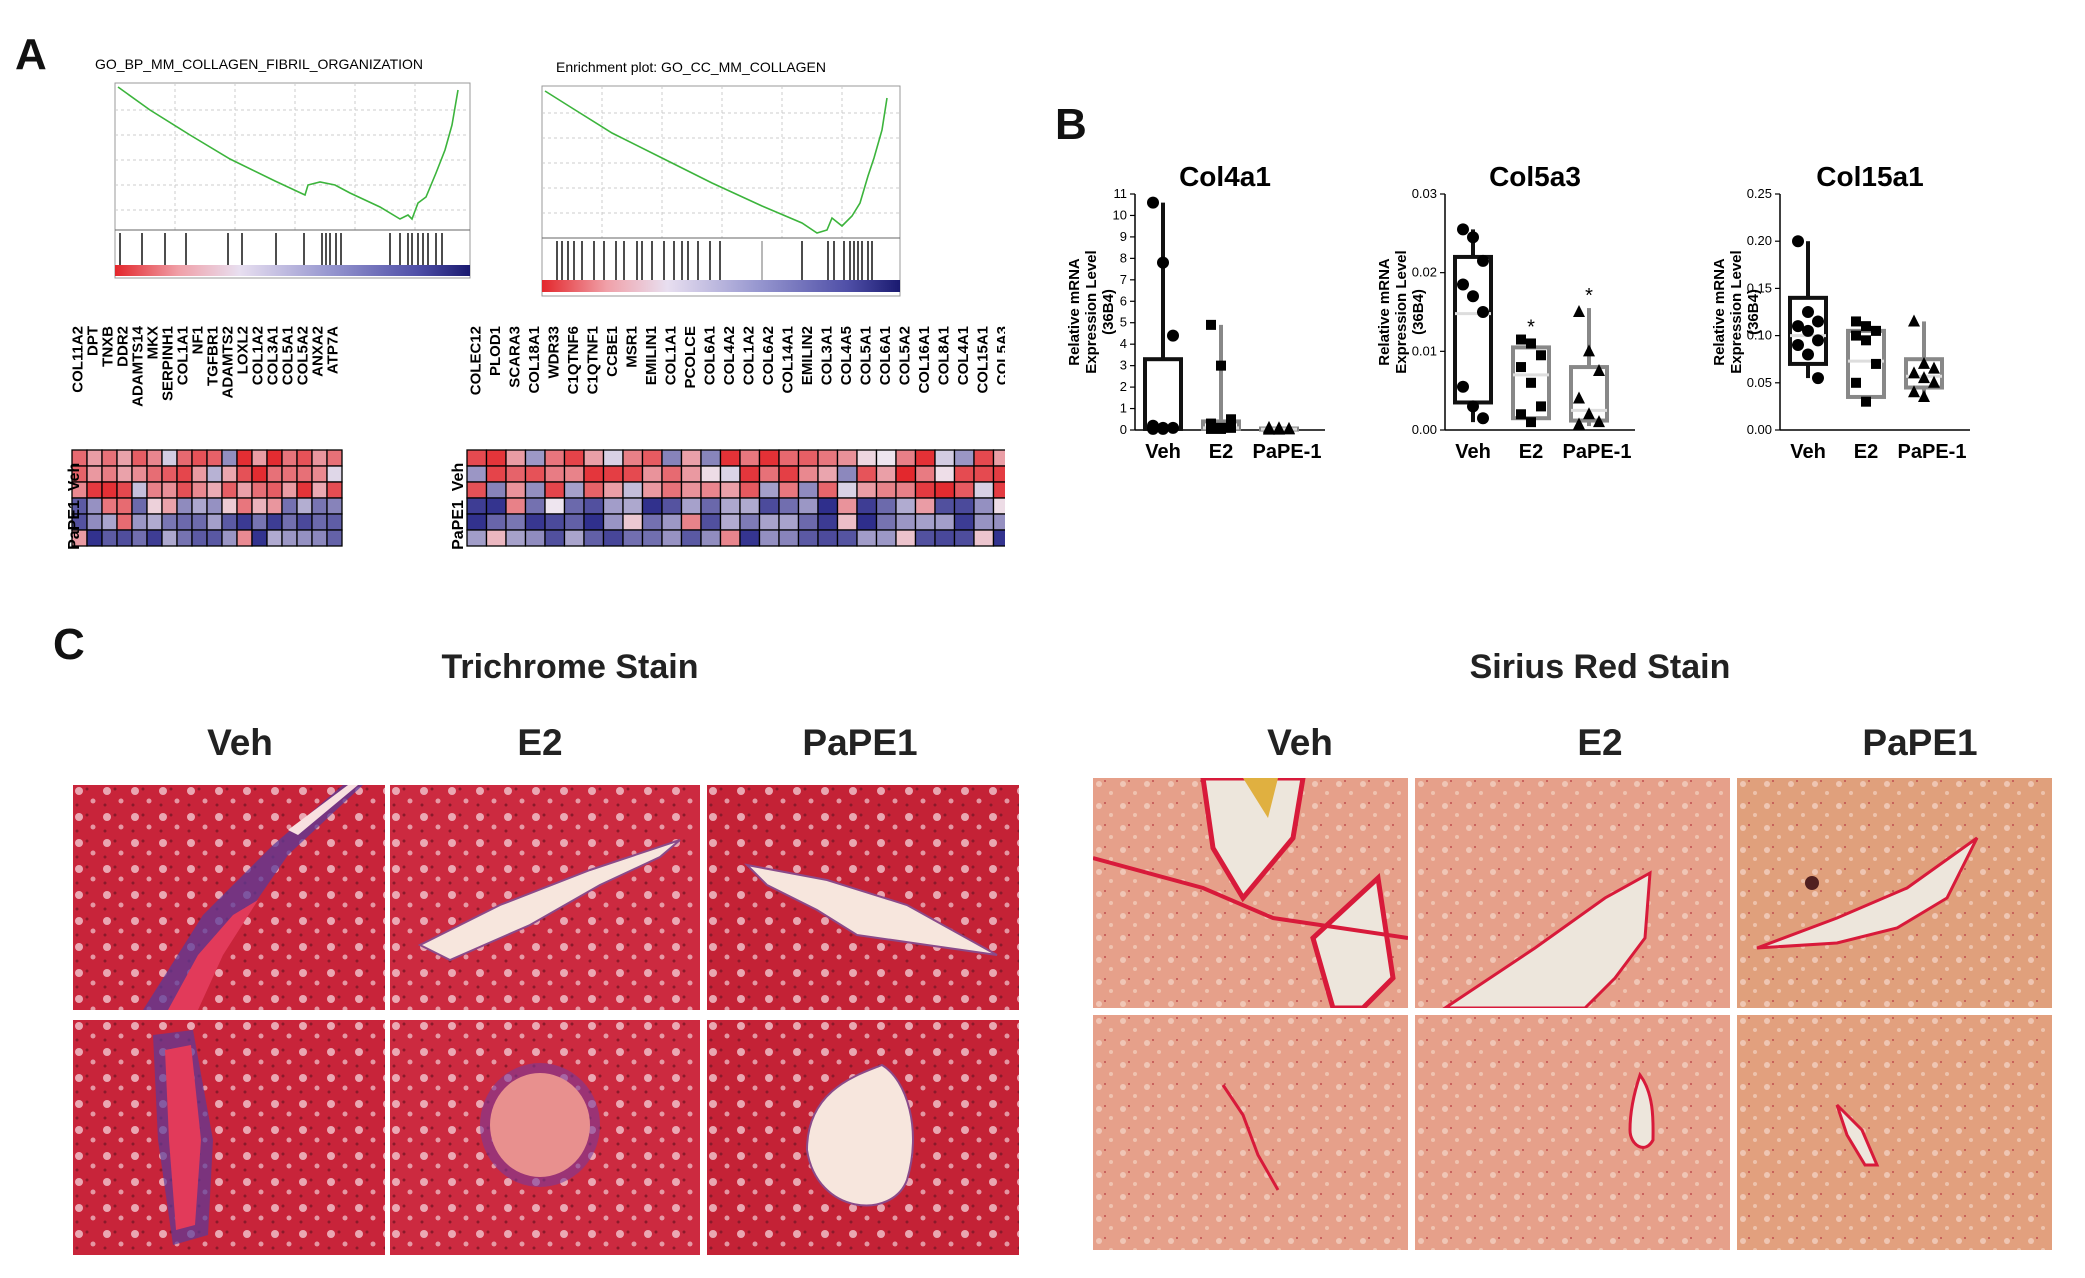 The image size is (2085, 1278). I want to click on x-category-label: PaPE-1, so click(1597, 452).